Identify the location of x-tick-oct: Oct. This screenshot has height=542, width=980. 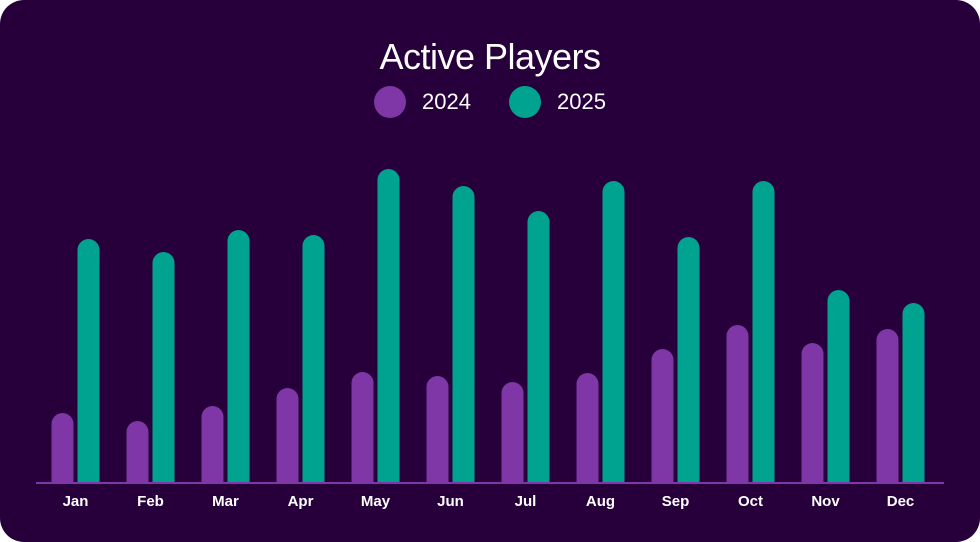
(750, 501).